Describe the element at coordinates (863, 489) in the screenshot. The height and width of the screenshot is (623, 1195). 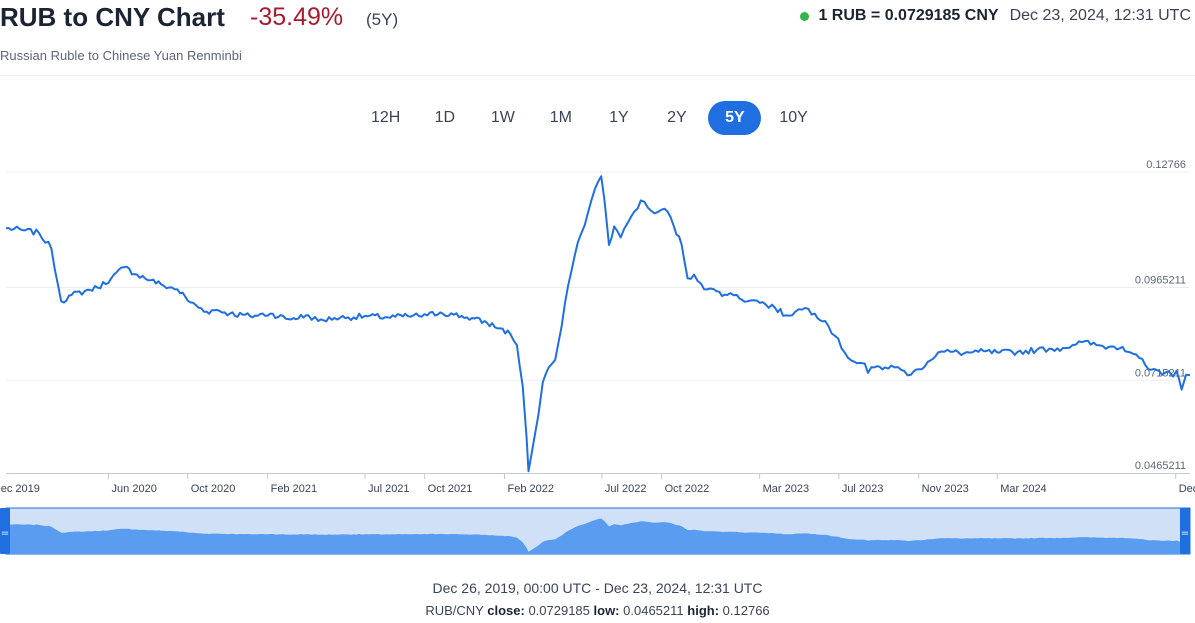
I see `x-tick-label: Jul 2023` at that location.